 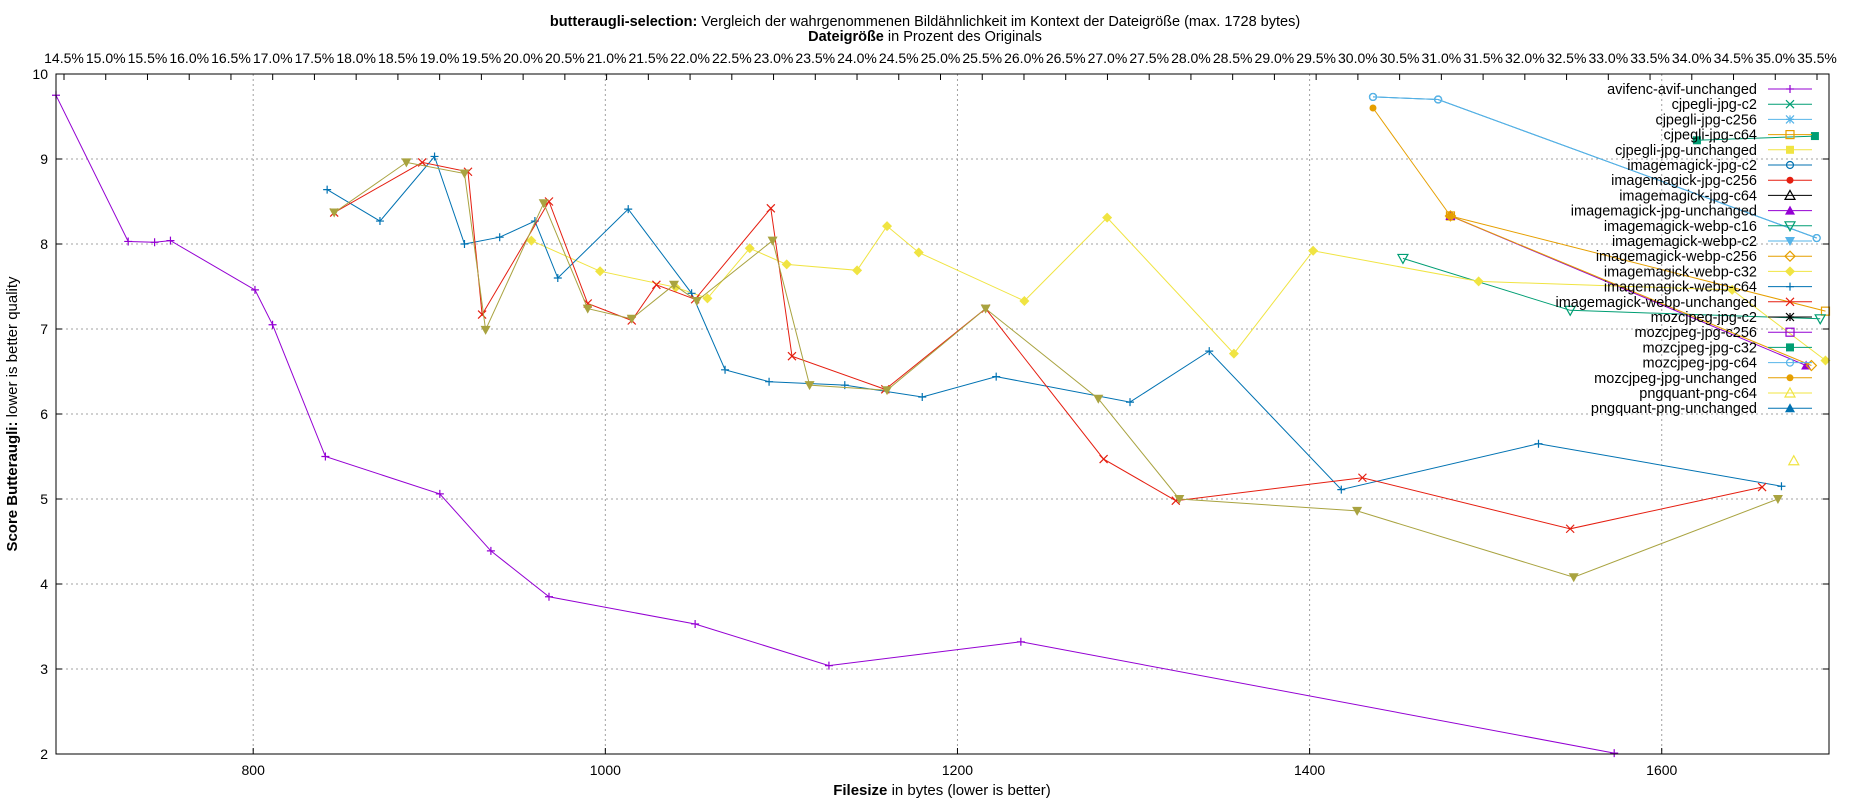 I want to click on legend-item: cjpegli-jpg-c256, so click(x=1733, y=120).